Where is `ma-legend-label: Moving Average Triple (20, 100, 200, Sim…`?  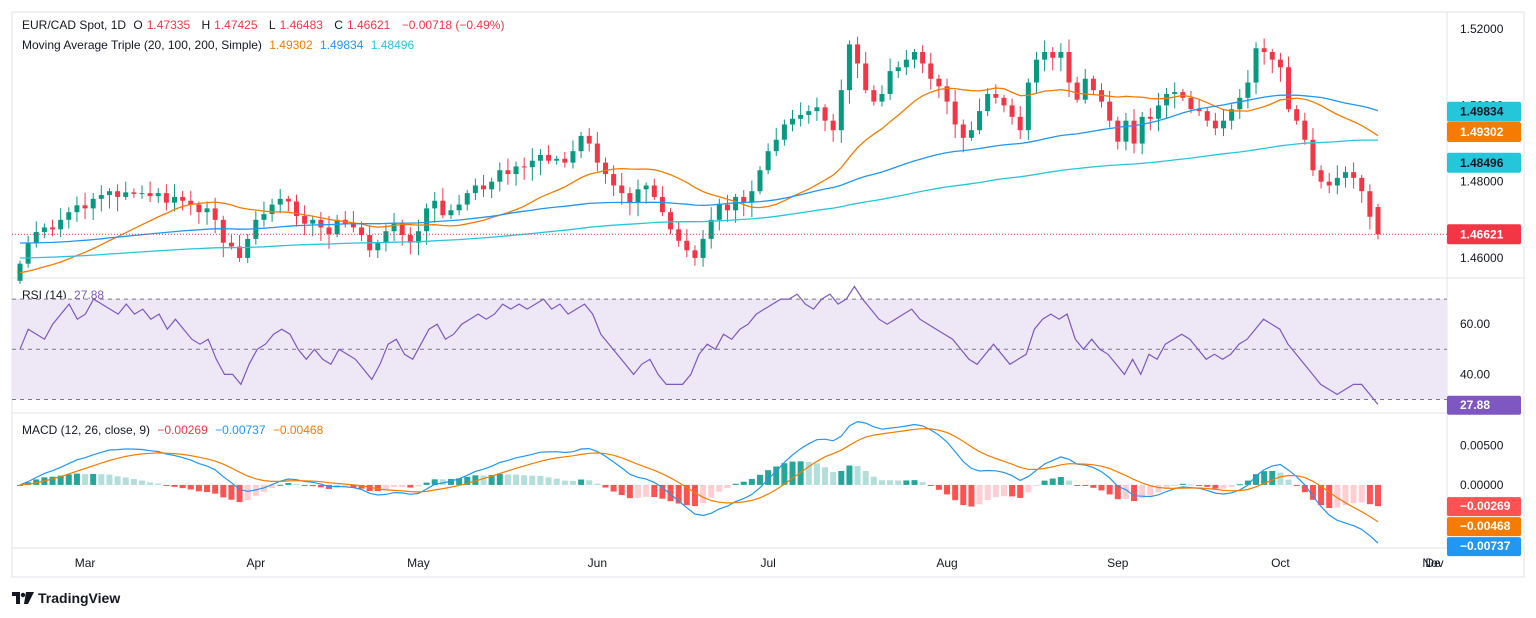 ma-legend-label: Moving Average Triple (20, 100, 200, Sim… is located at coordinates (142, 45).